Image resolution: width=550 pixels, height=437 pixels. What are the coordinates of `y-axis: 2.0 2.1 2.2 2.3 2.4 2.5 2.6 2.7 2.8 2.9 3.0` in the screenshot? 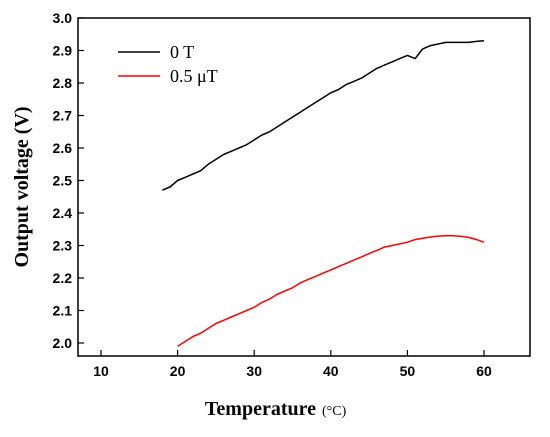 It's located at (68, 180).